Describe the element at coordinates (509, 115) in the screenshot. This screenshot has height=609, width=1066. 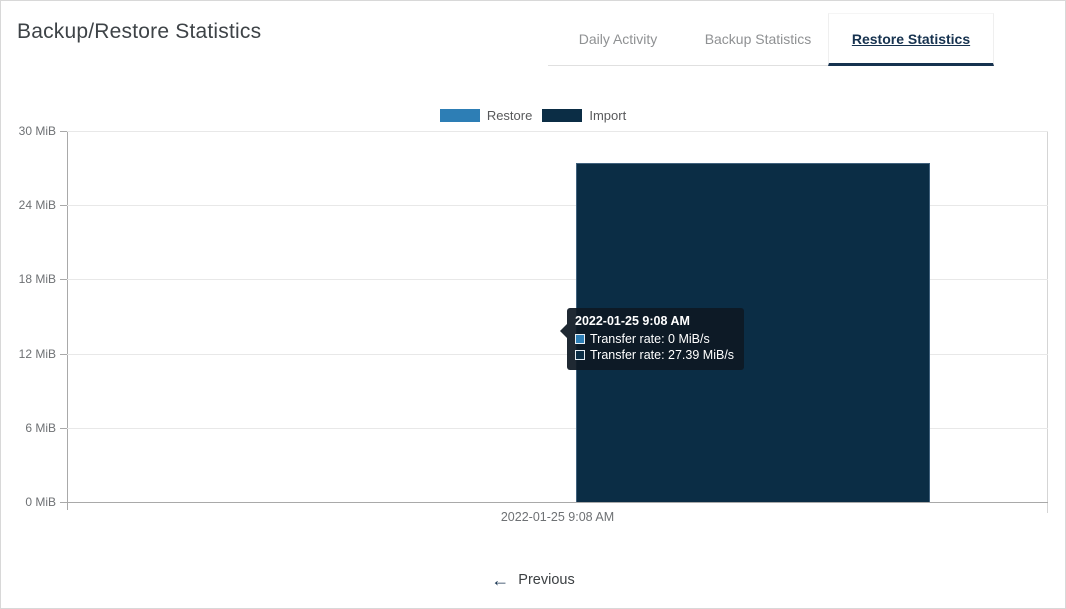
I see `legend-label: Restore` at that location.